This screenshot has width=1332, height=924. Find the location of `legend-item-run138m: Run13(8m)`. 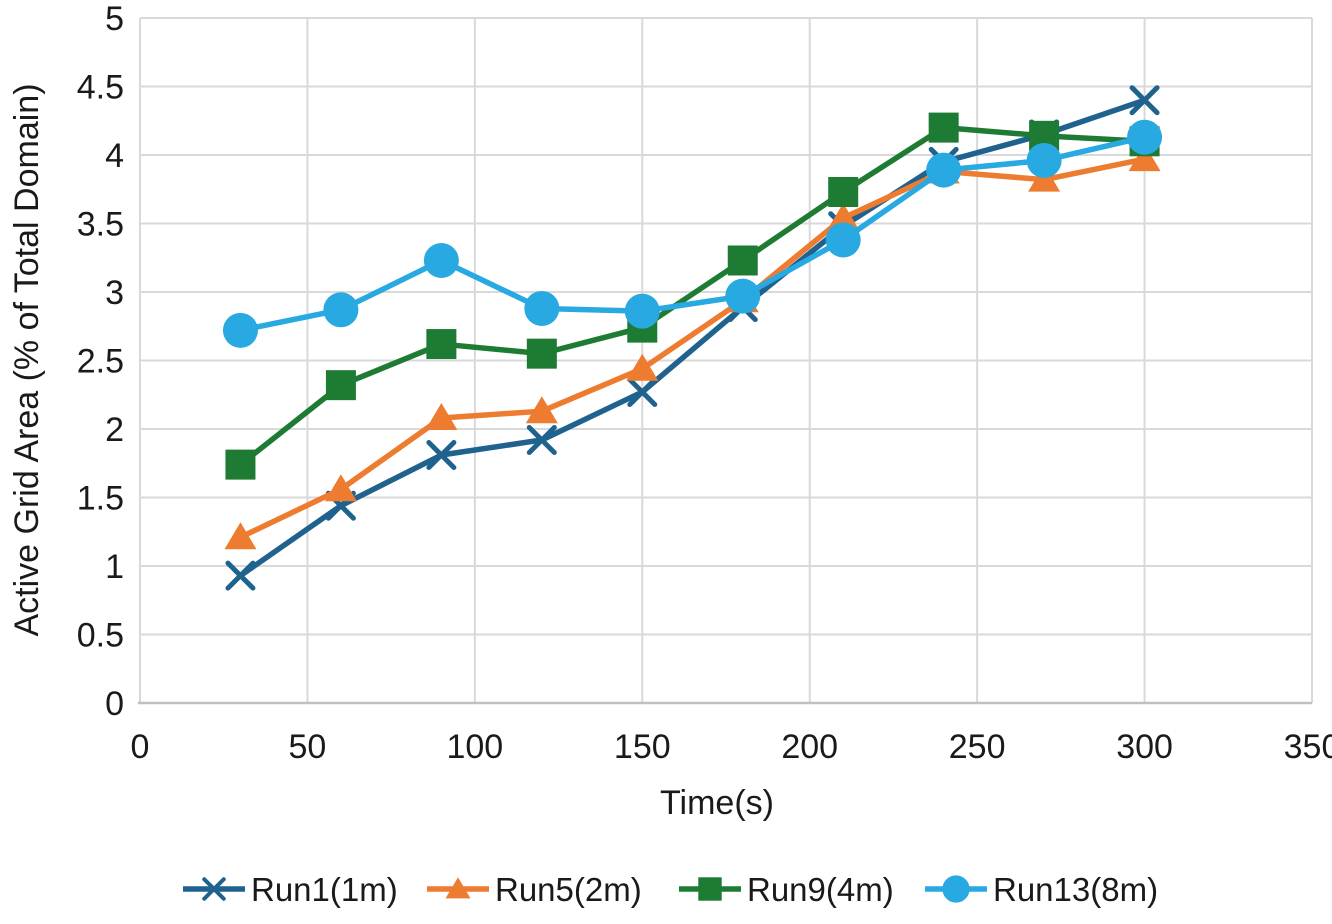

legend-item-run138m: Run13(8m) is located at coordinates (1041, 889).